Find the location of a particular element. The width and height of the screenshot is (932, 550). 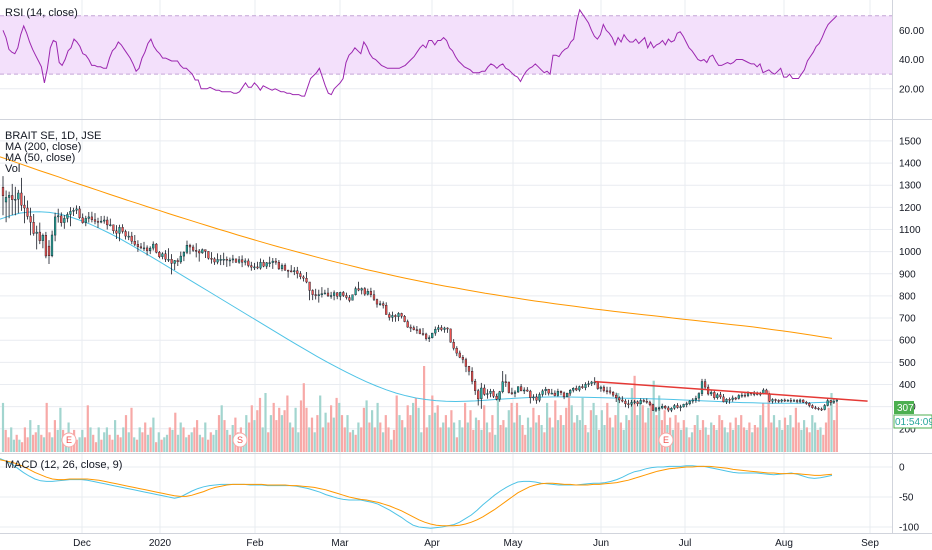

earnings-badge: S is located at coordinates (240, 440).